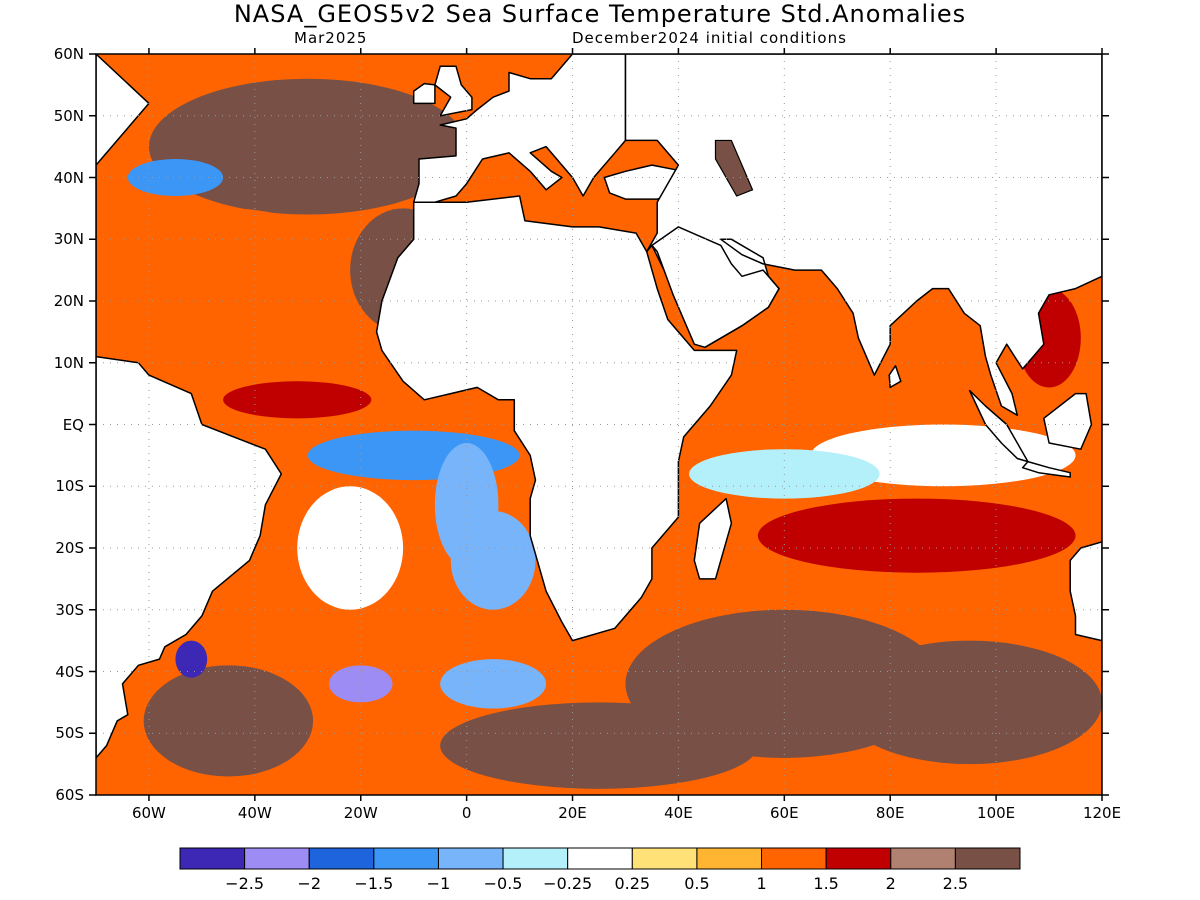 This screenshot has height=900, width=1200. I want to click on colorbar-label: −0.25, so click(568, 883).